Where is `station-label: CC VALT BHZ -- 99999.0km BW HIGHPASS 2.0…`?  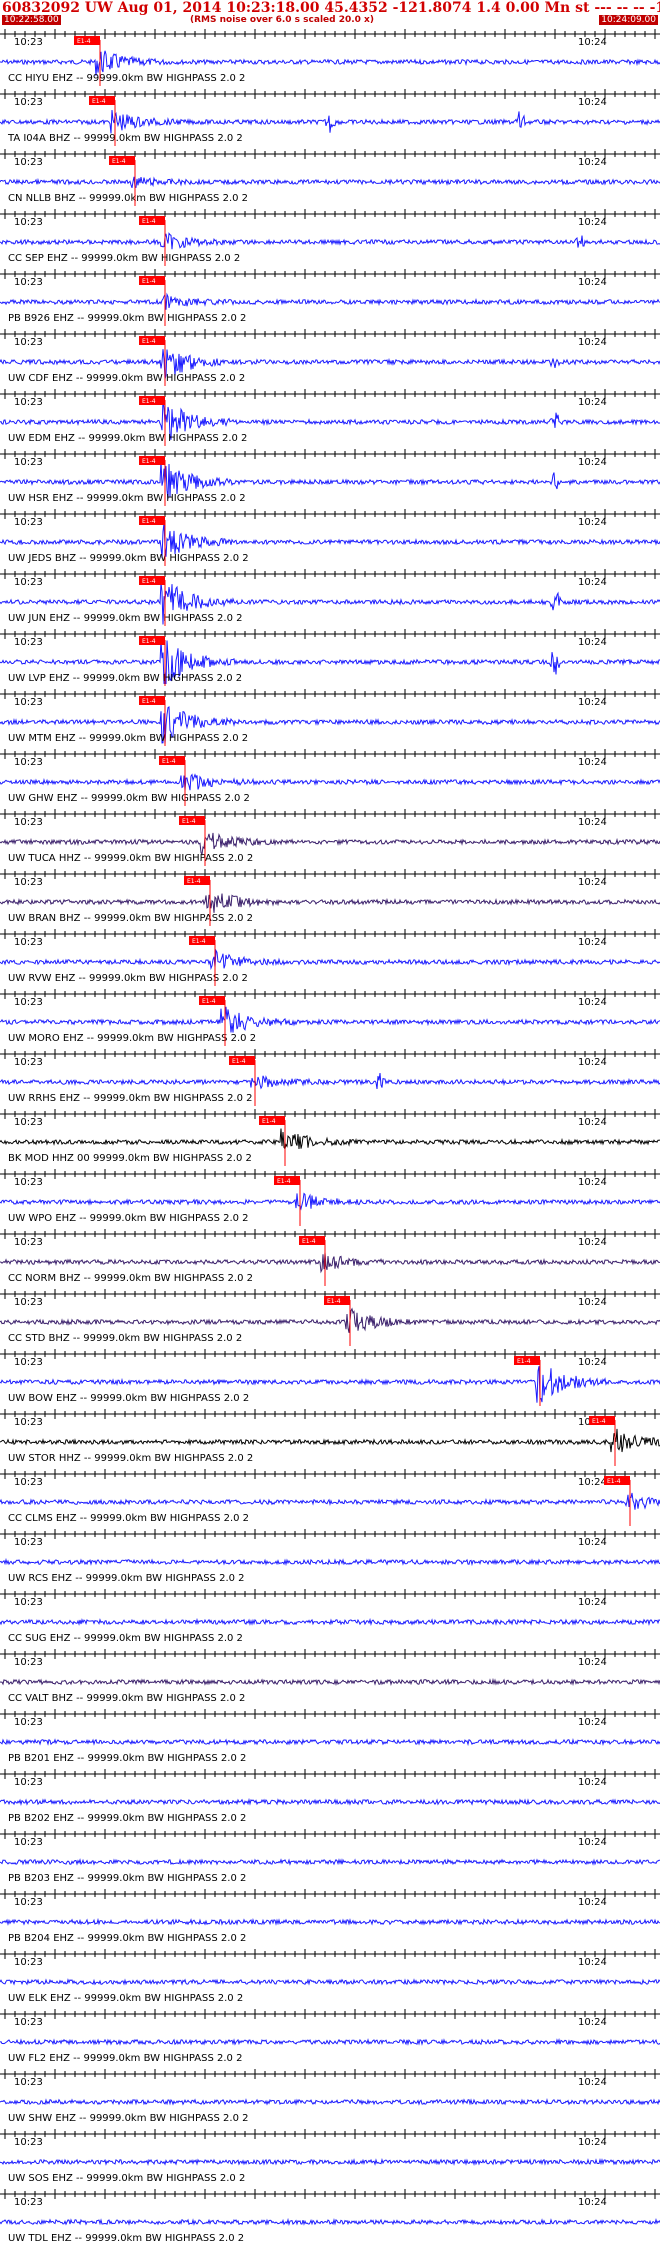
station-label: CC VALT BHZ -- 99999.0km BW HIGHPASS 2.0… is located at coordinates (126, 1698).